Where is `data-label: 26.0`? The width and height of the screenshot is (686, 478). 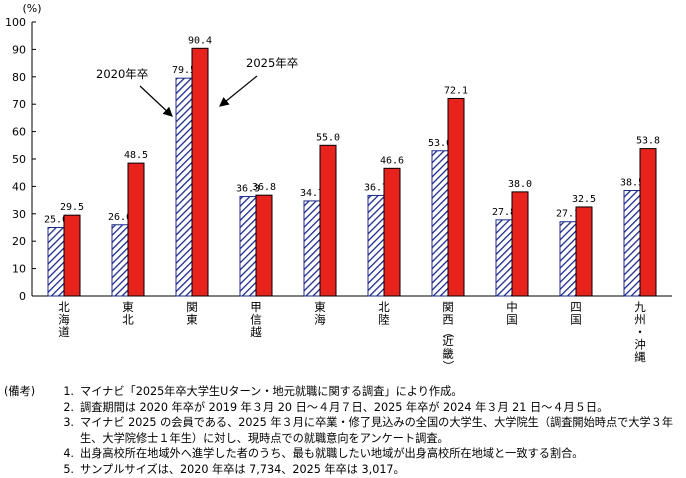
data-label: 26.0 is located at coordinates (120, 217).